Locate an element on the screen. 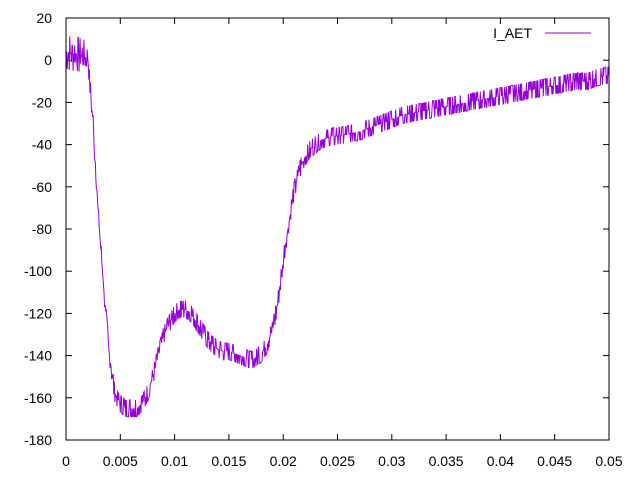 The image size is (640, 480). x-tick-label: 0.03 is located at coordinates (391, 461).